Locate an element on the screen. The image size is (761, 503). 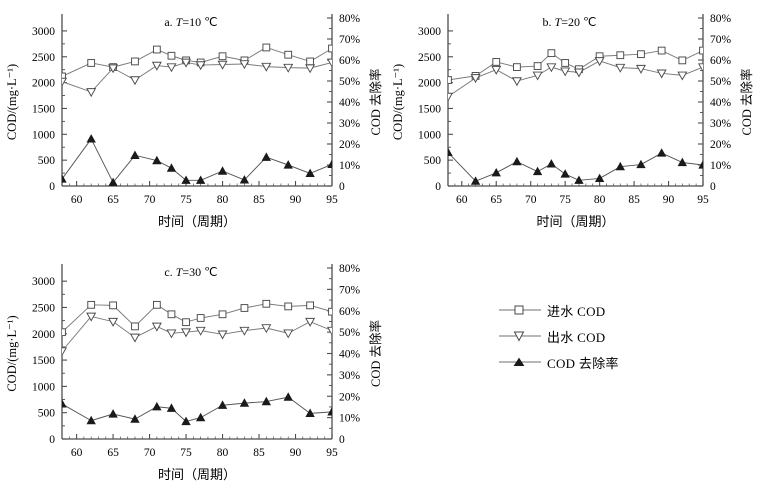
legend-marker-open-triangle-down-icon is located at coordinates (520, 336).